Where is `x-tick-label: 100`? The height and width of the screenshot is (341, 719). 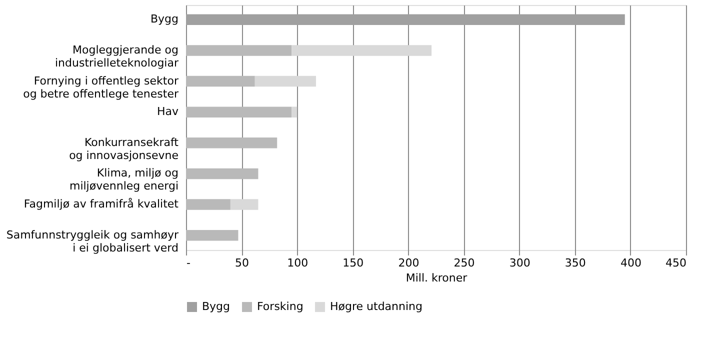 x-tick-label: 100 is located at coordinates (297, 263).